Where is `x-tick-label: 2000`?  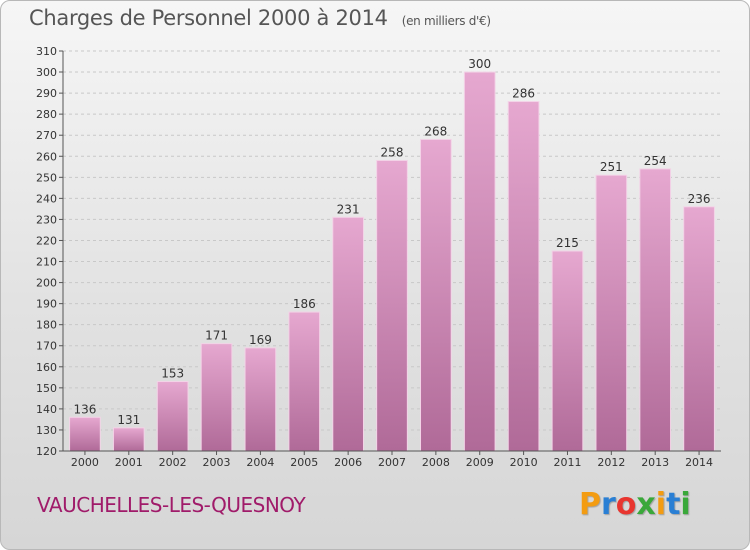 x-tick-label: 2000 is located at coordinates (85, 462).